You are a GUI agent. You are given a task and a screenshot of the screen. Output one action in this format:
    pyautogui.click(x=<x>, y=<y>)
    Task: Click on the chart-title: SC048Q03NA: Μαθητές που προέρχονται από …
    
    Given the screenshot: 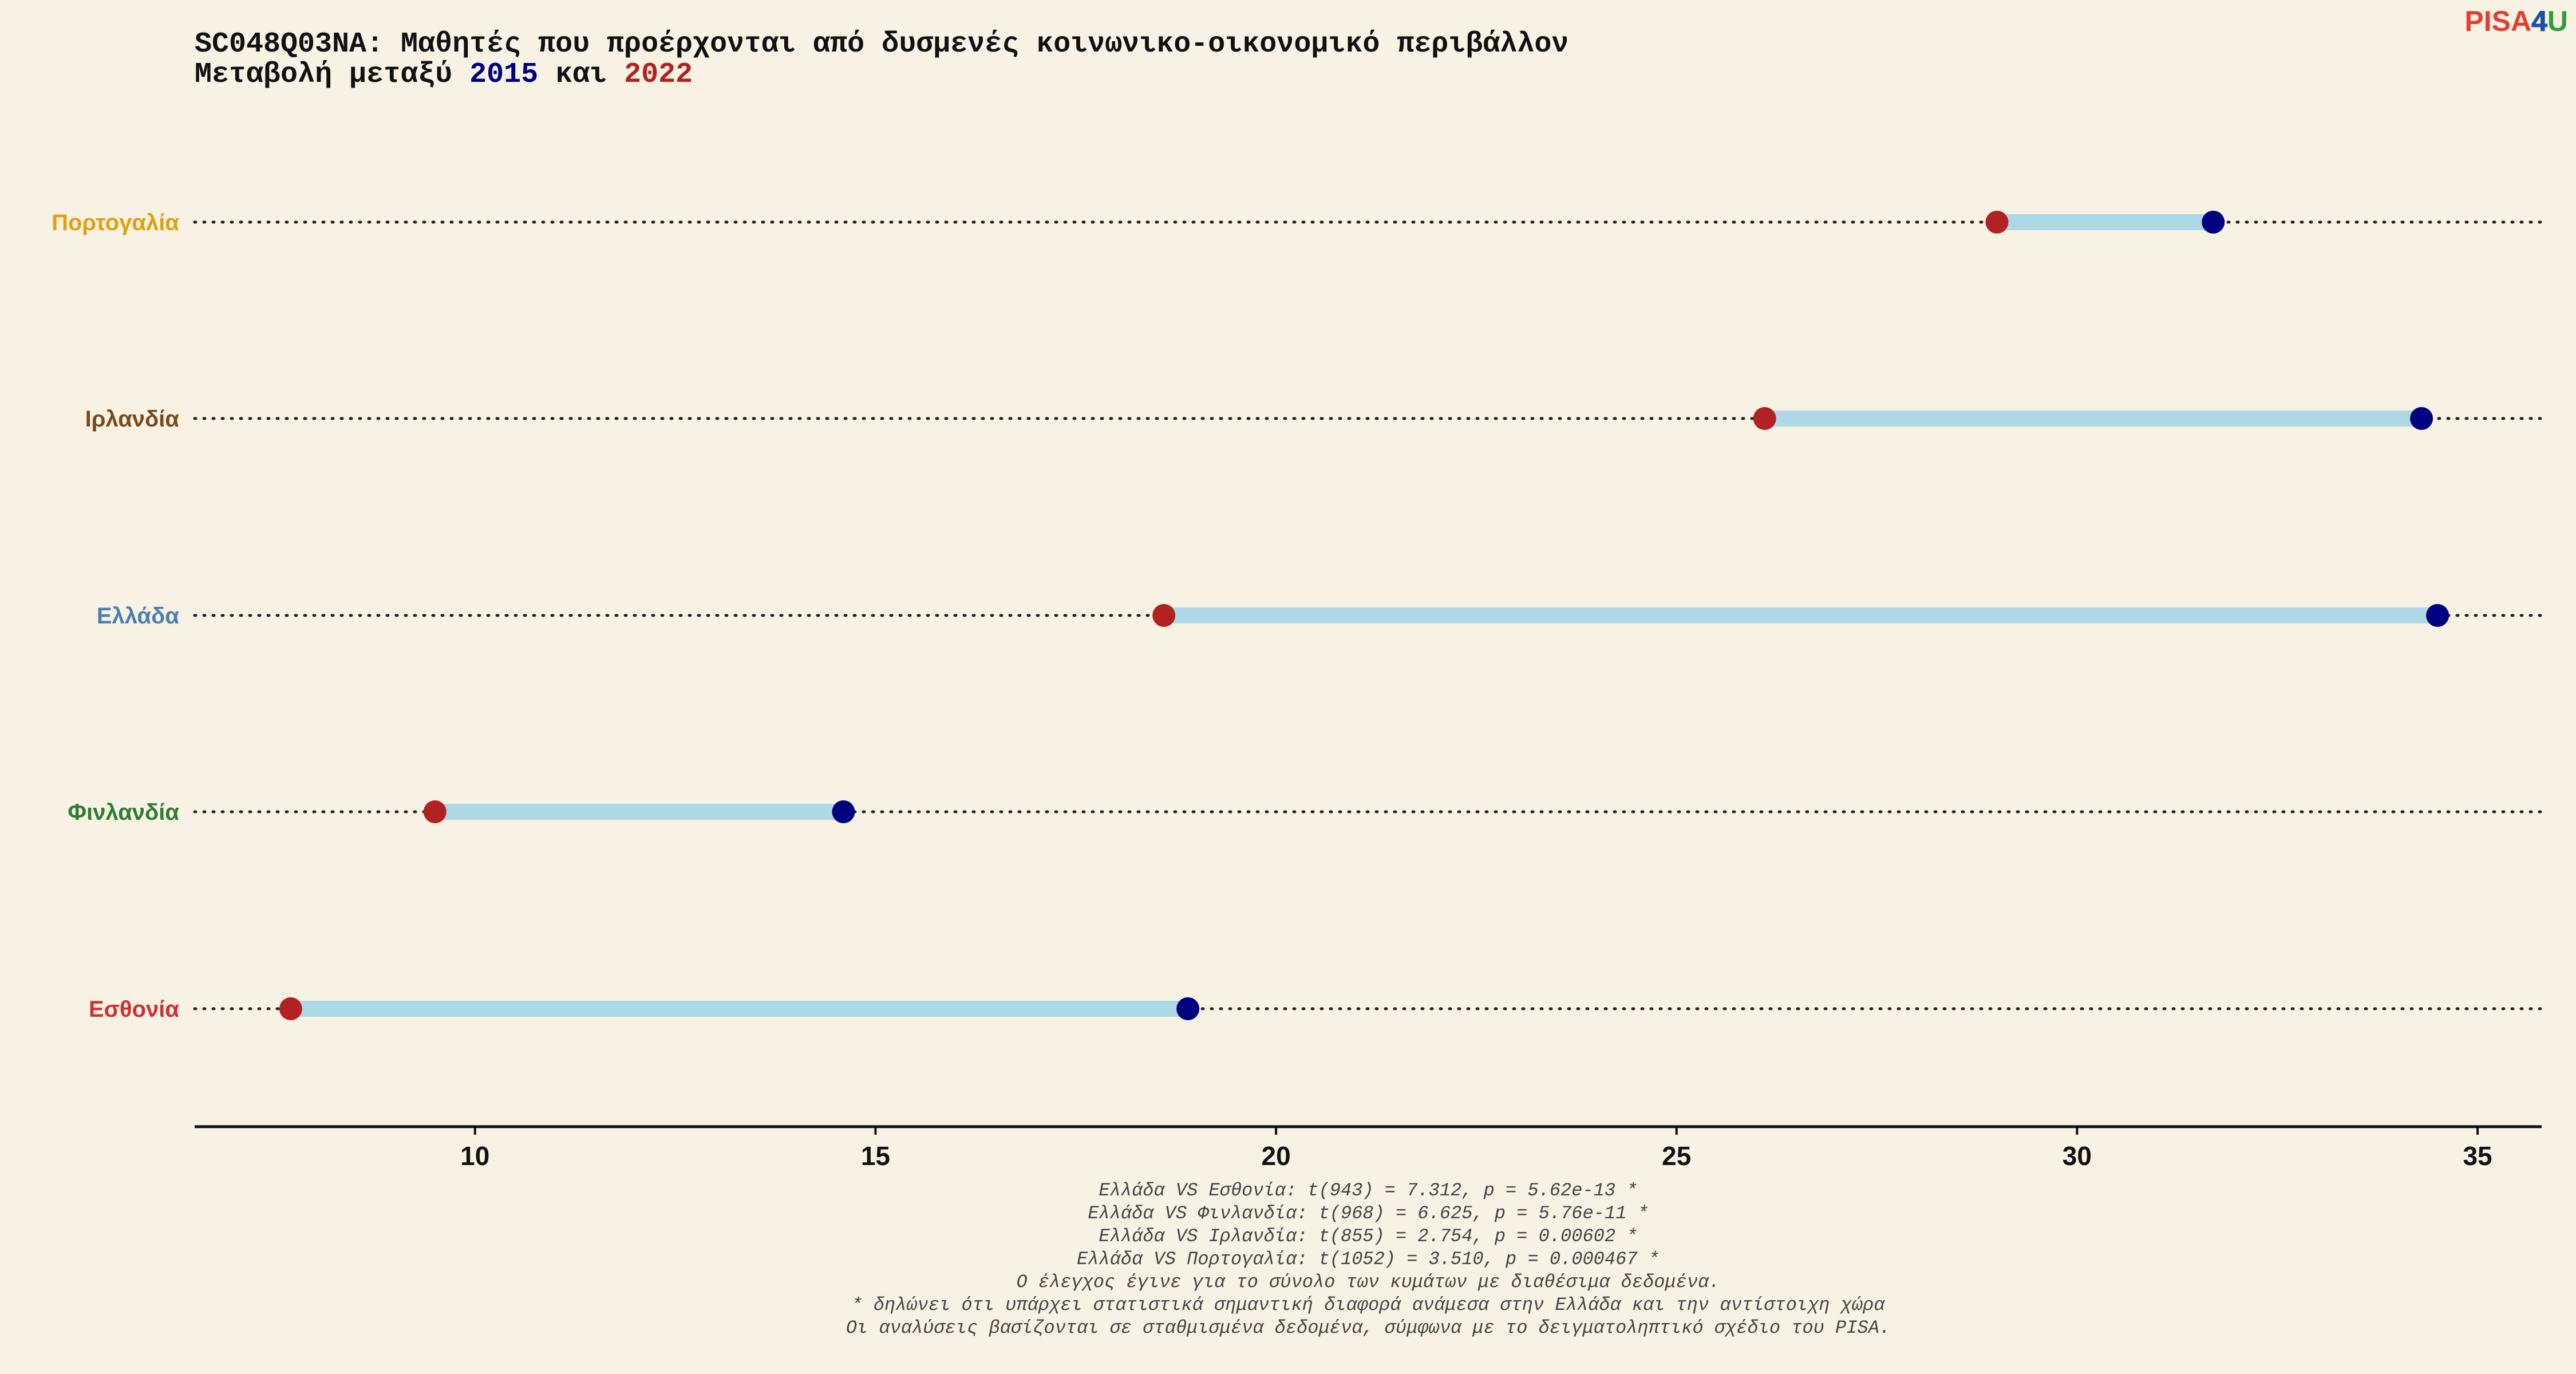 What is the action you would take?
    pyautogui.click(x=881, y=45)
    